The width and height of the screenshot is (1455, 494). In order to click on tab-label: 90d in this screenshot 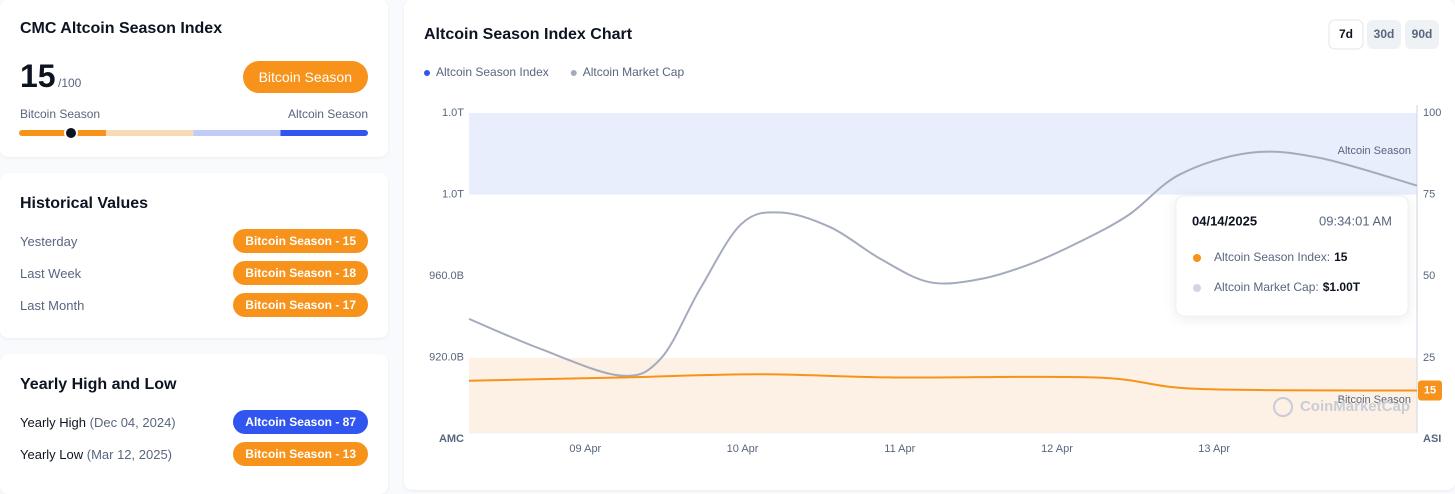, I will do `click(1422, 34)`.